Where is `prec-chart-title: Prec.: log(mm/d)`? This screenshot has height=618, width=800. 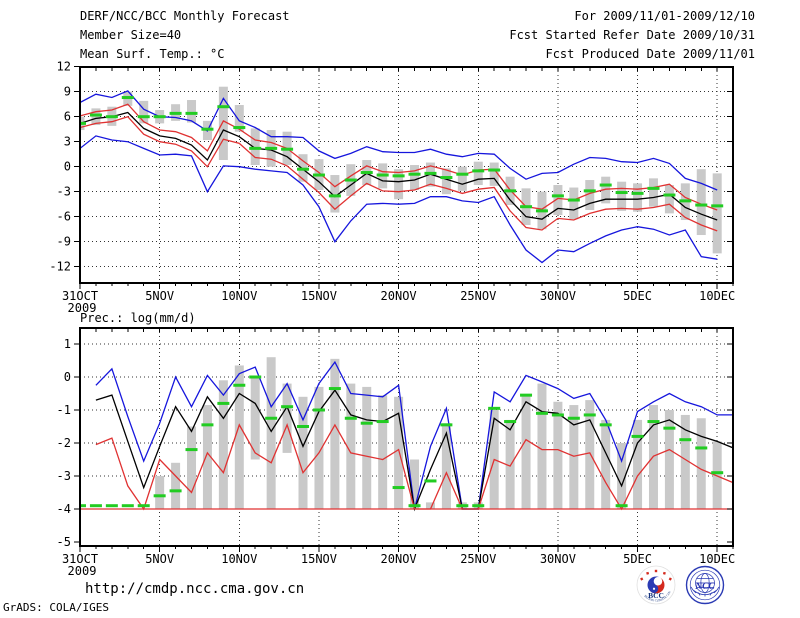
prec-chart-title: Prec.: log(mm/d) is located at coordinates (138, 318).